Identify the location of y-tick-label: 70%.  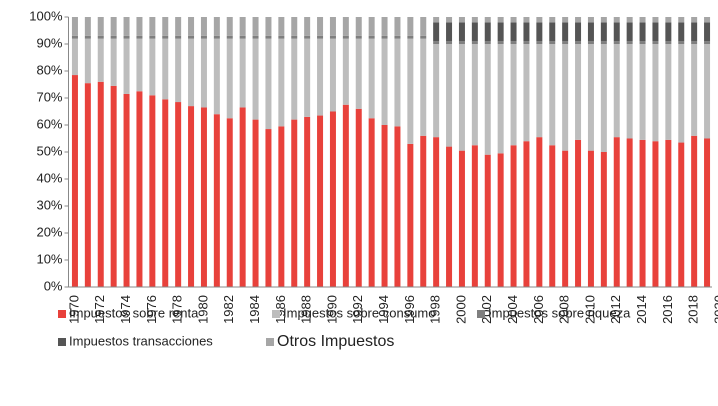
(49, 96).